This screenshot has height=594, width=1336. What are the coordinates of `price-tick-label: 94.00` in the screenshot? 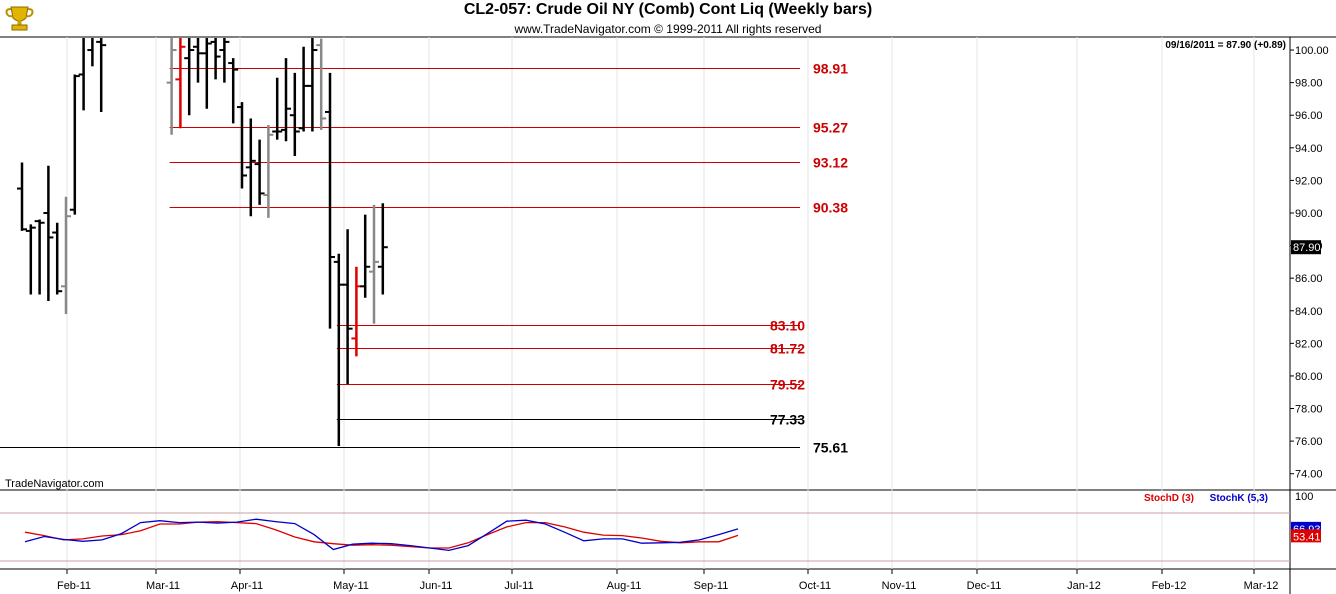 It's located at (1309, 149).